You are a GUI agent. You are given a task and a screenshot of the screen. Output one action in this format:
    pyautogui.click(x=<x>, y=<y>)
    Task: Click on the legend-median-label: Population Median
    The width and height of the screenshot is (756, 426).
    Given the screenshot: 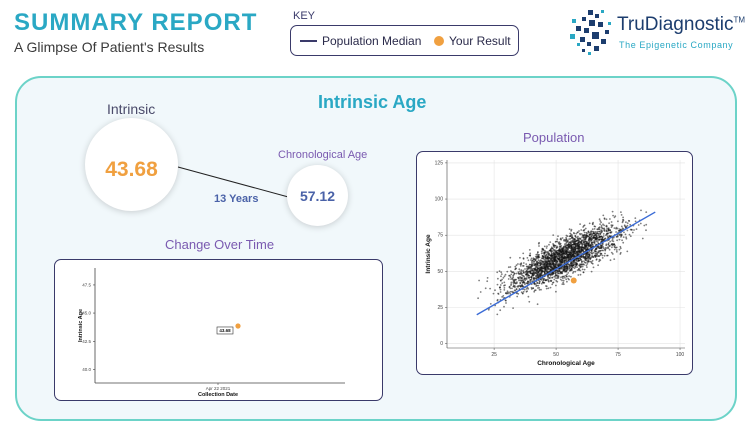 What is the action you would take?
    pyautogui.click(x=372, y=41)
    